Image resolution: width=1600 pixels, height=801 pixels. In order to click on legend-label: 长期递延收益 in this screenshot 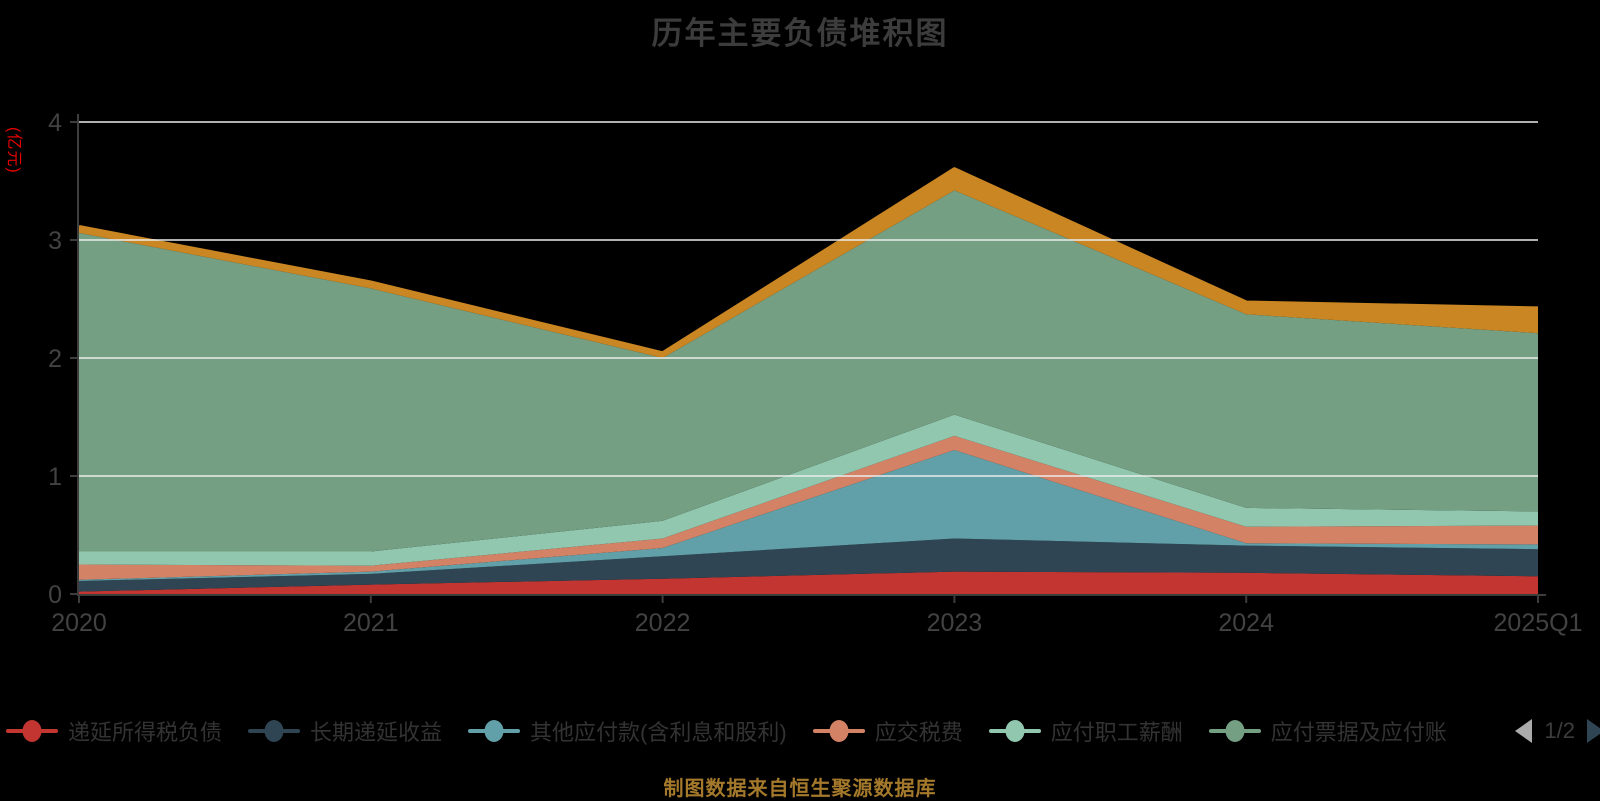, I will do `click(376, 732)`.